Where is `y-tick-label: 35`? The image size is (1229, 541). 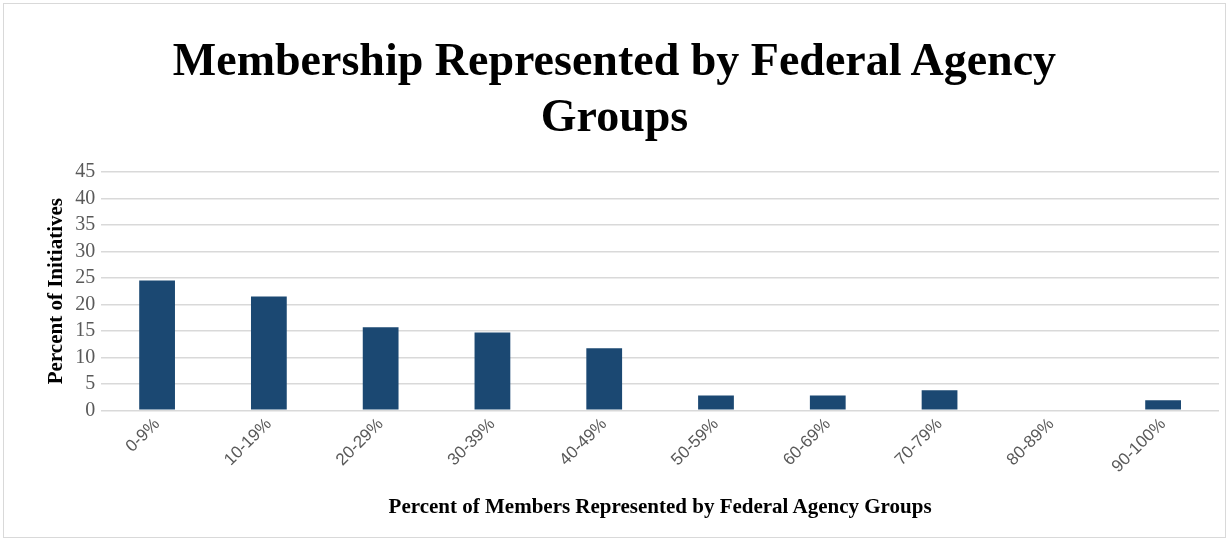 y-tick-label: 35 is located at coordinates (85, 223).